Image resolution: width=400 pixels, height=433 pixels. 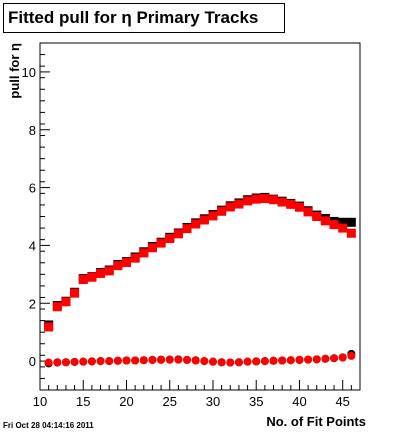 What do you see at coordinates (316, 421) in the screenshot?
I see `x-axis-title: No. of Fit Points` at bounding box center [316, 421].